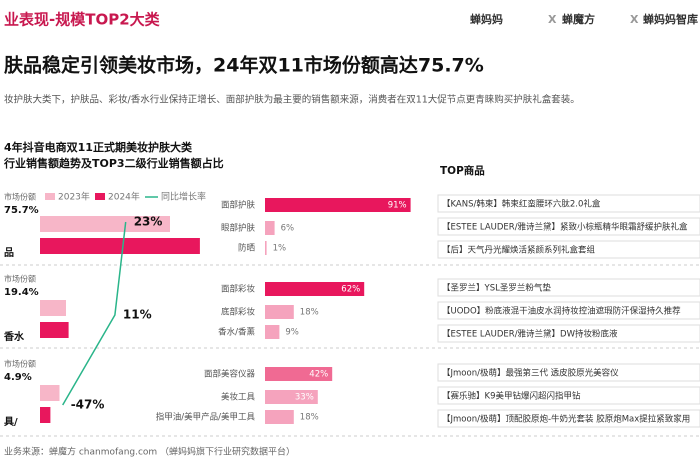  I want to click on sub-value: 62%, so click(350, 290).